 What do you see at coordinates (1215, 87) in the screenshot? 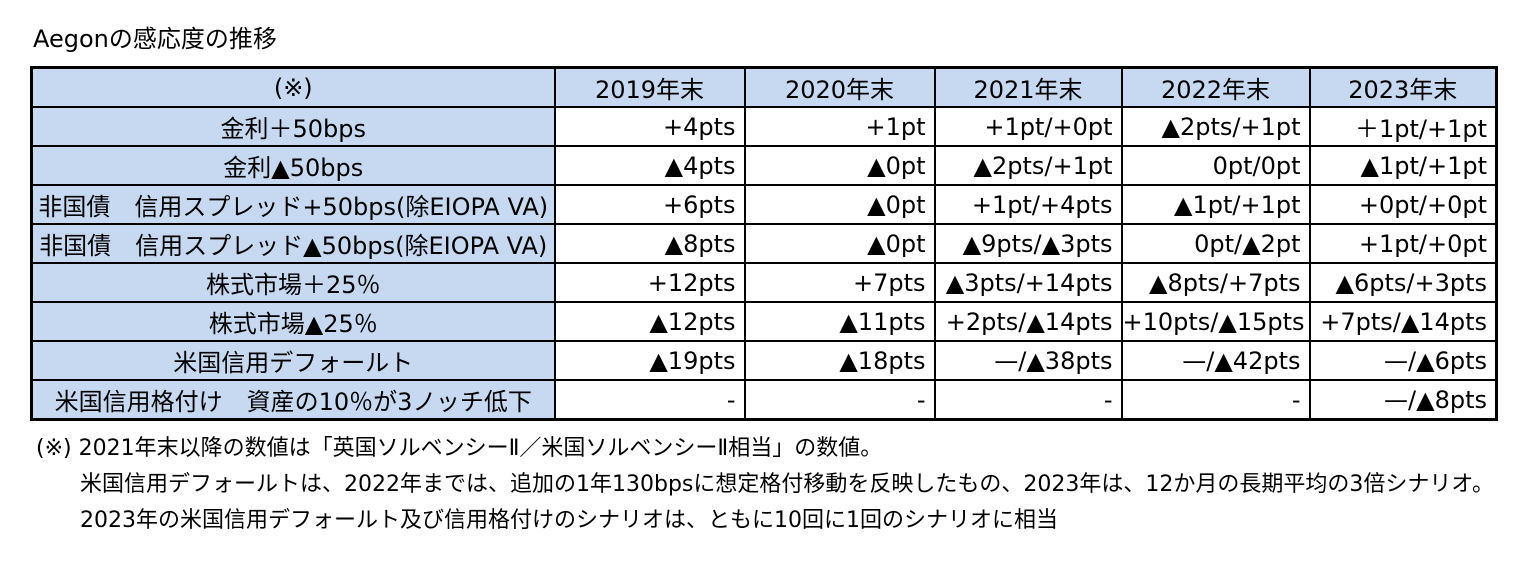
I see `col-header-2022: 2022年末` at bounding box center [1215, 87].